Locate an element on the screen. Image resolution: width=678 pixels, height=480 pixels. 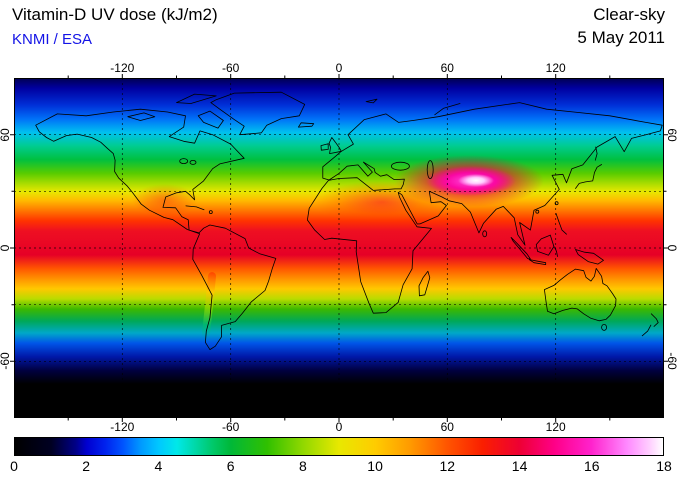
taiwan is located at coordinates (556, 203).